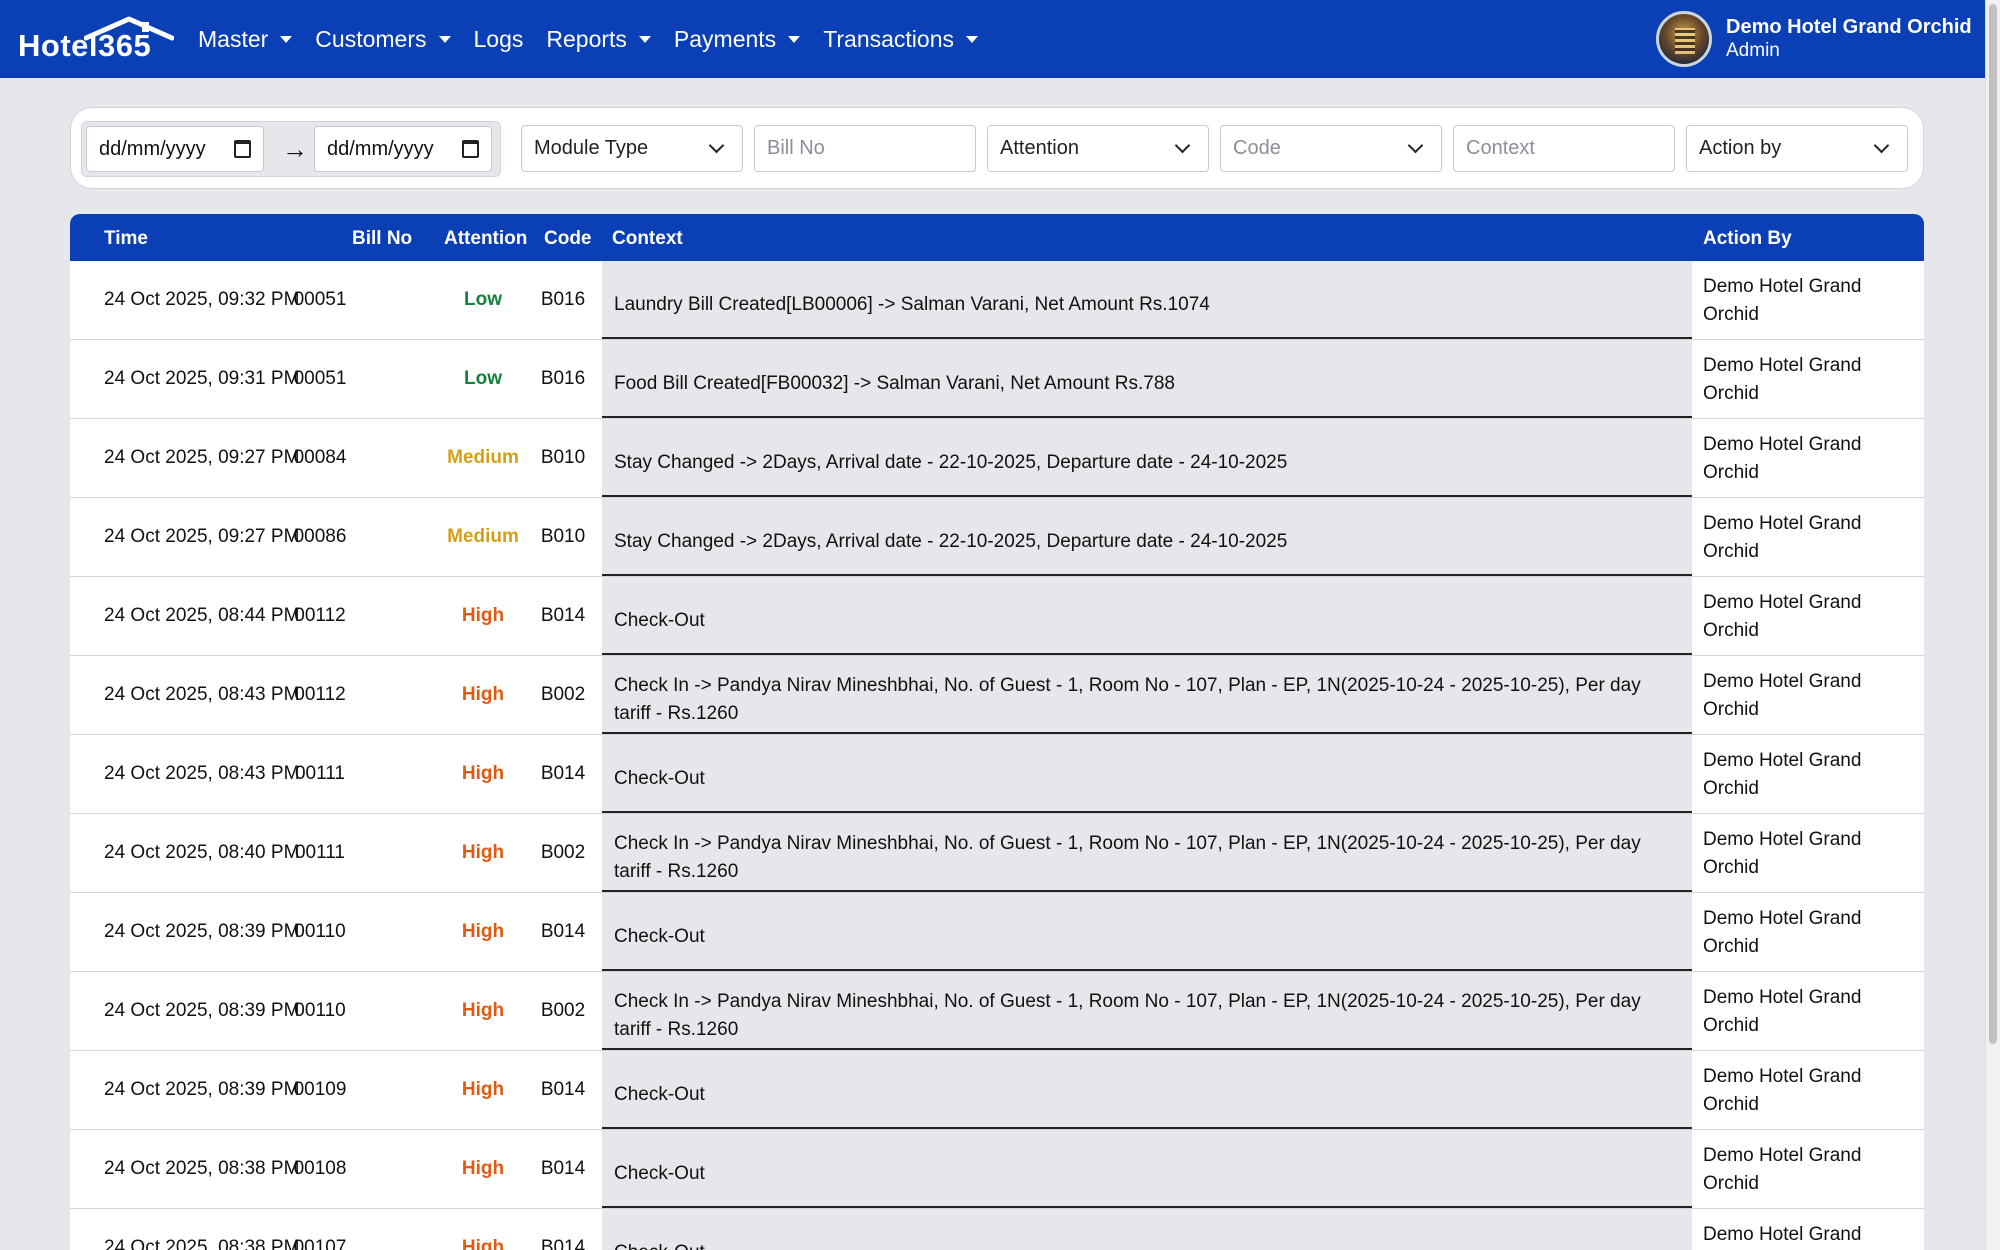 The height and width of the screenshot is (1250, 2000). Describe the element at coordinates (126, 238) in the screenshot. I see `header-time: Time` at that location.